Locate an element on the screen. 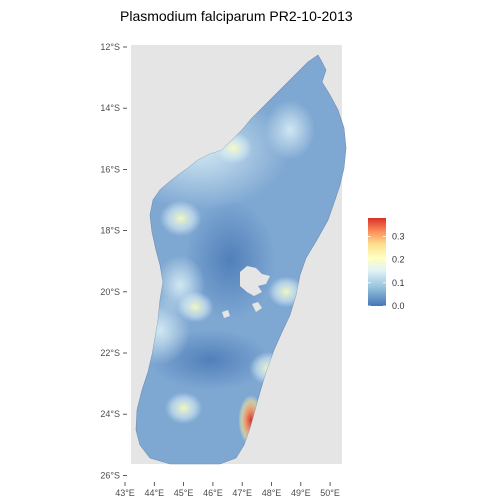 This screenshot has width=504, height=504. y-tick-label: 12°S is located at coordinates (110, 47).